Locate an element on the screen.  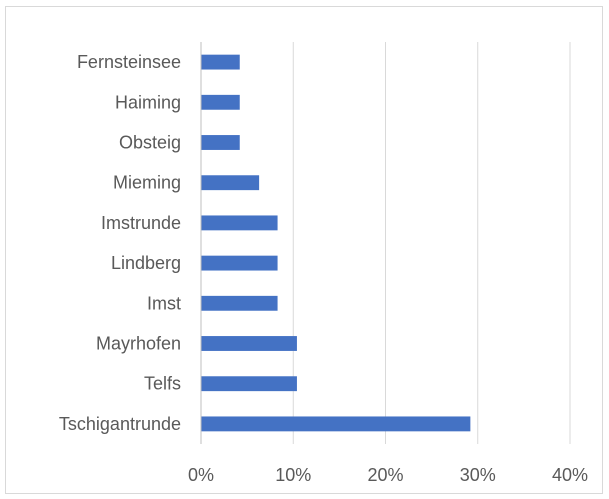
value-axis-labels: 0% 10% 20% 30% 40% is located at coordinates (388, 475).